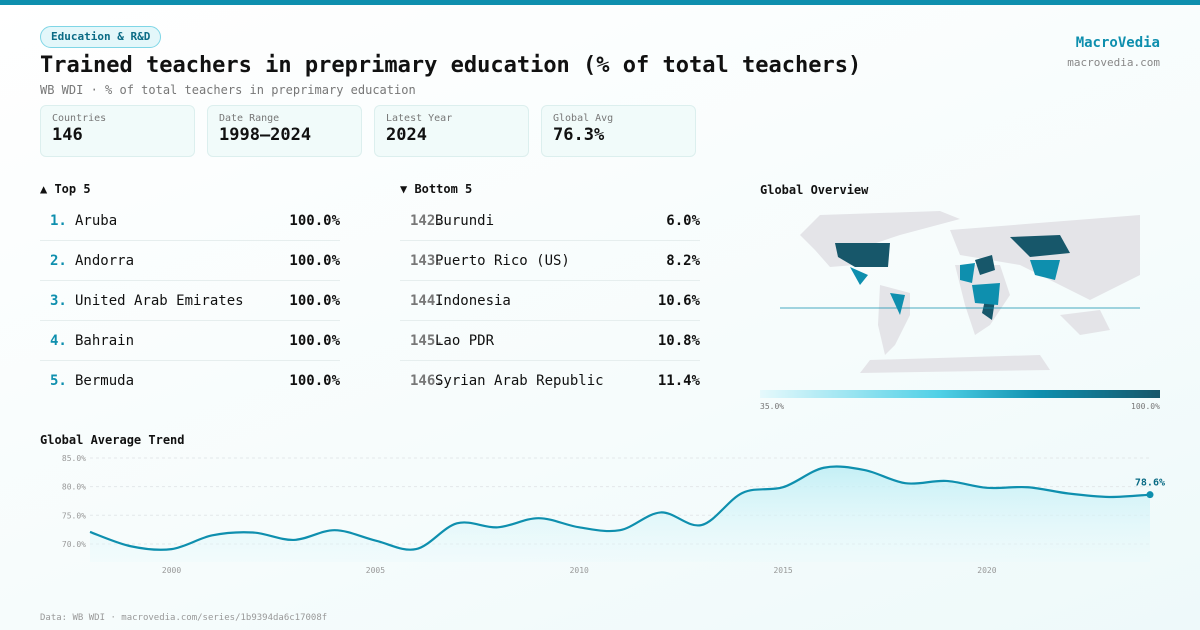  Describe the element at coordinates (190, 261) in the screenshot. I see `list-item: 2. Andorra 100.0%` at that location.